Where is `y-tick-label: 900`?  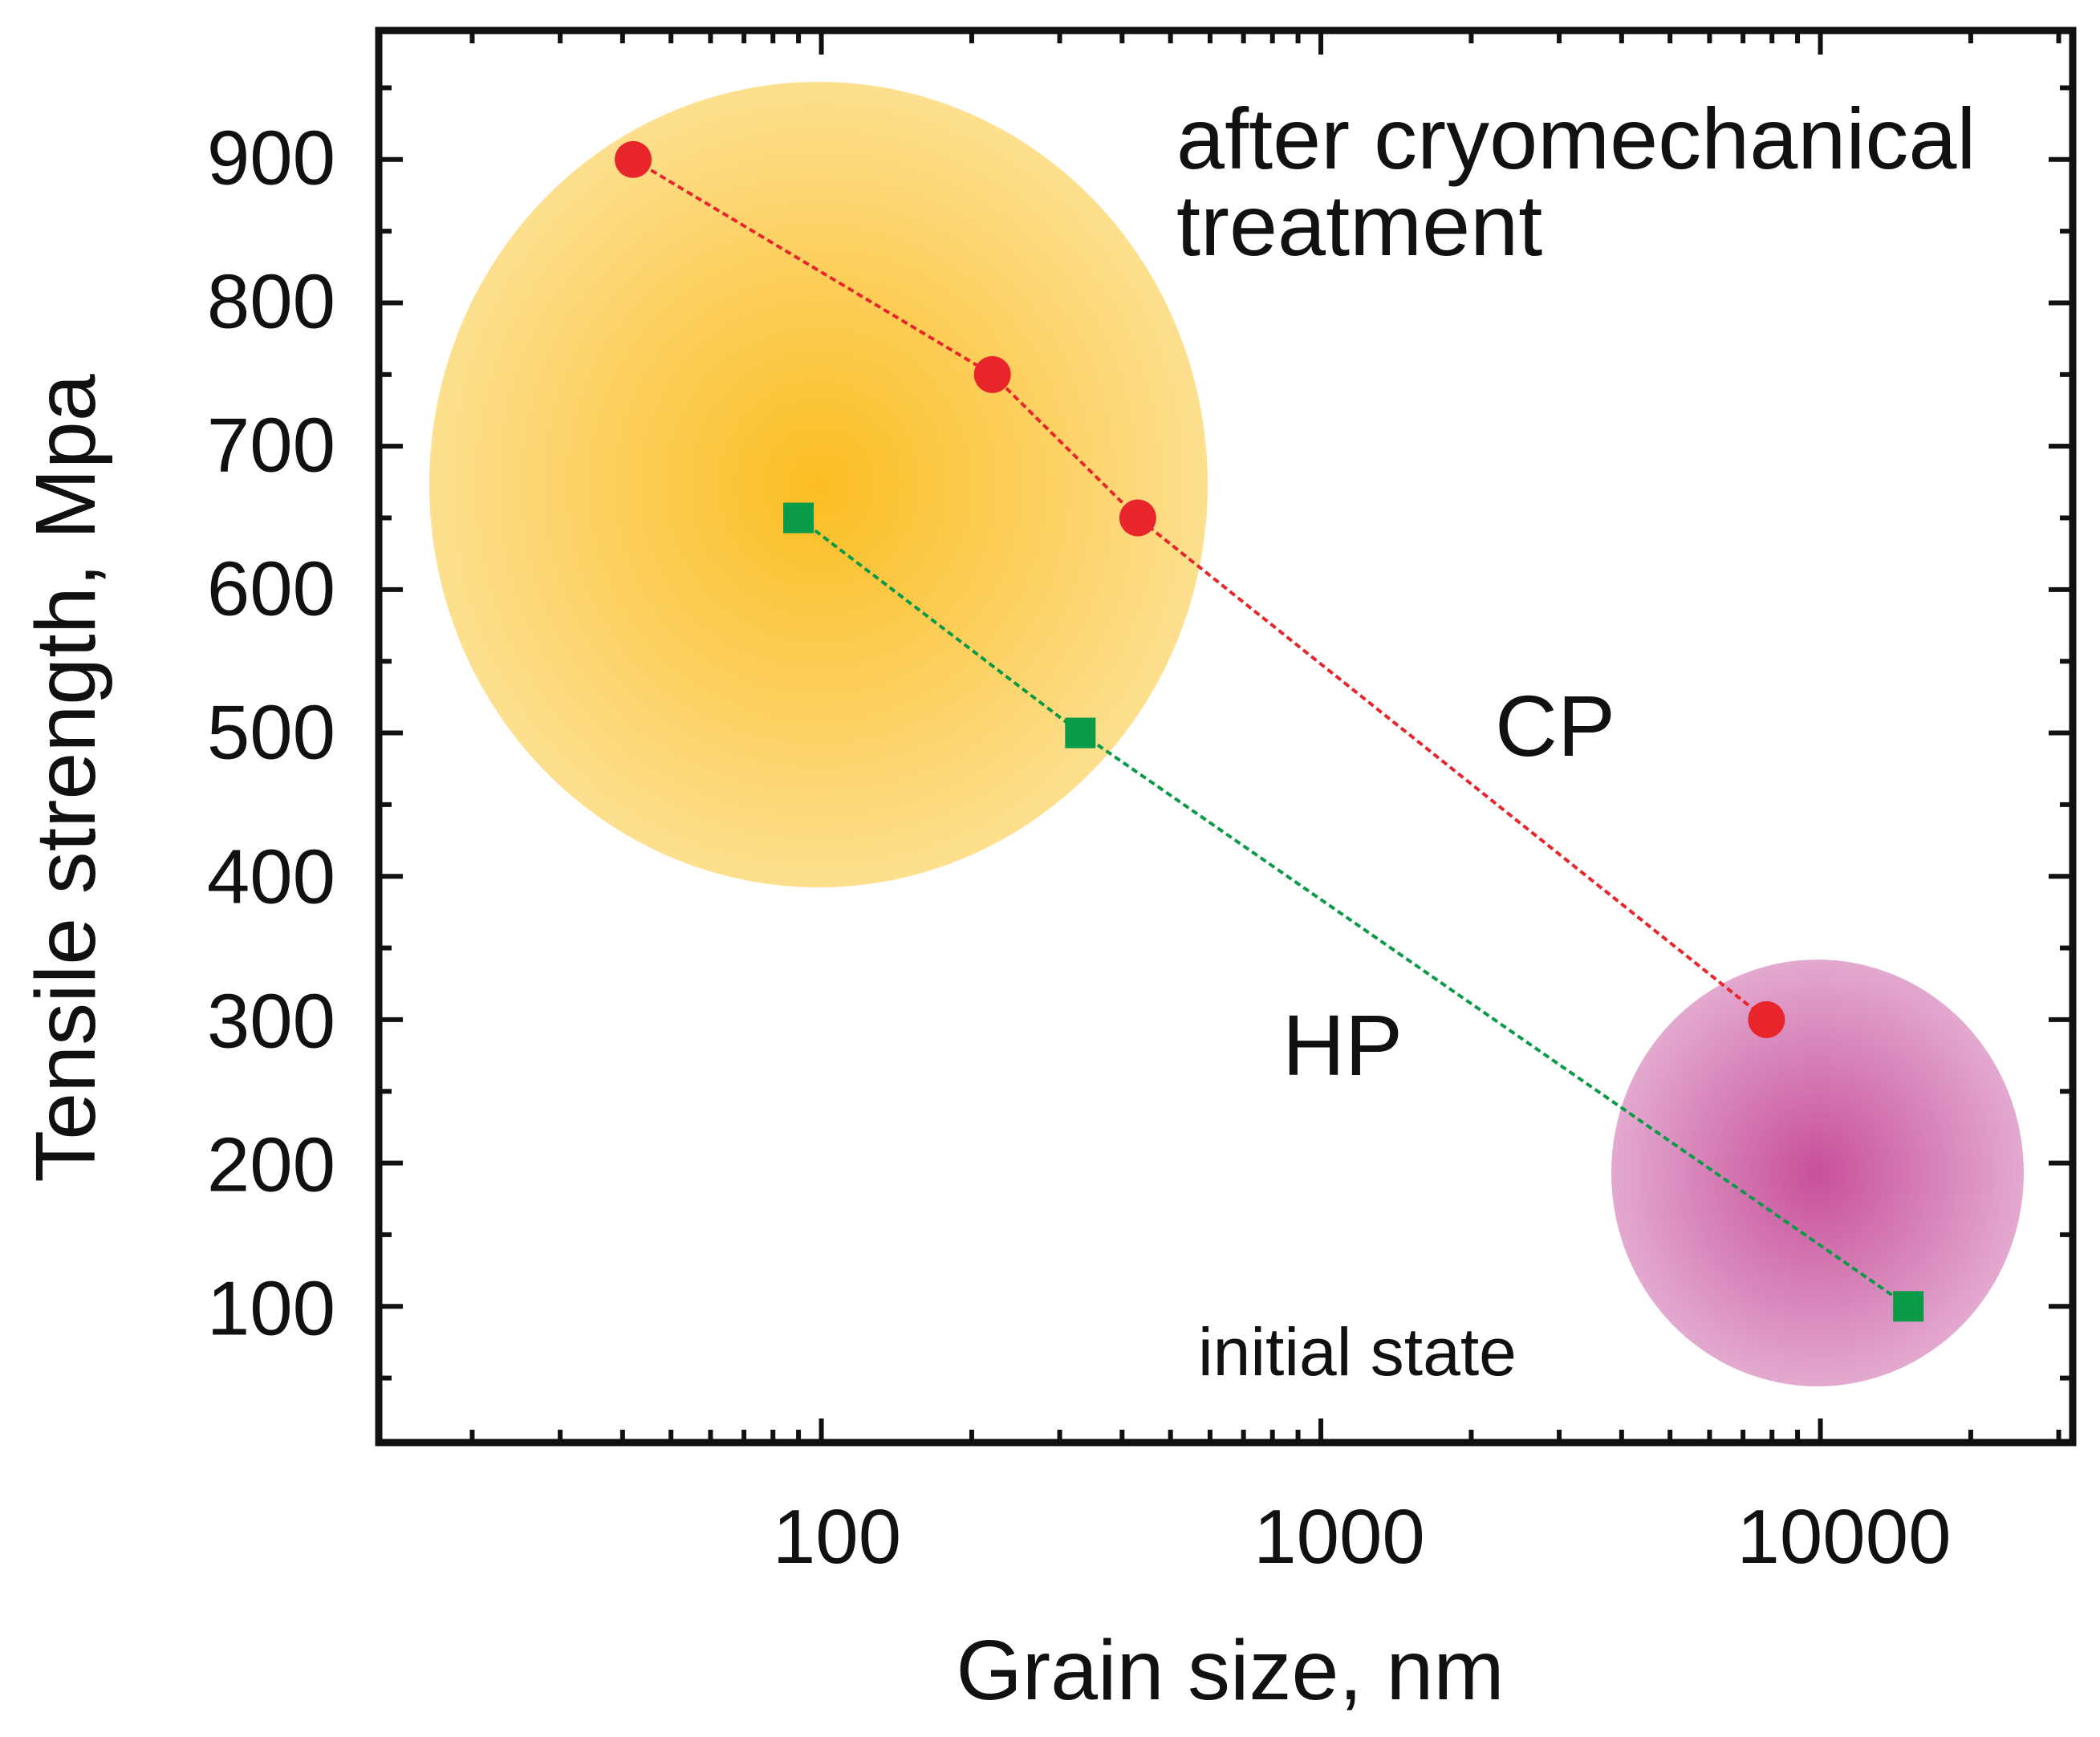
y-tick-label: 900 is located at coordinates (271, 158).